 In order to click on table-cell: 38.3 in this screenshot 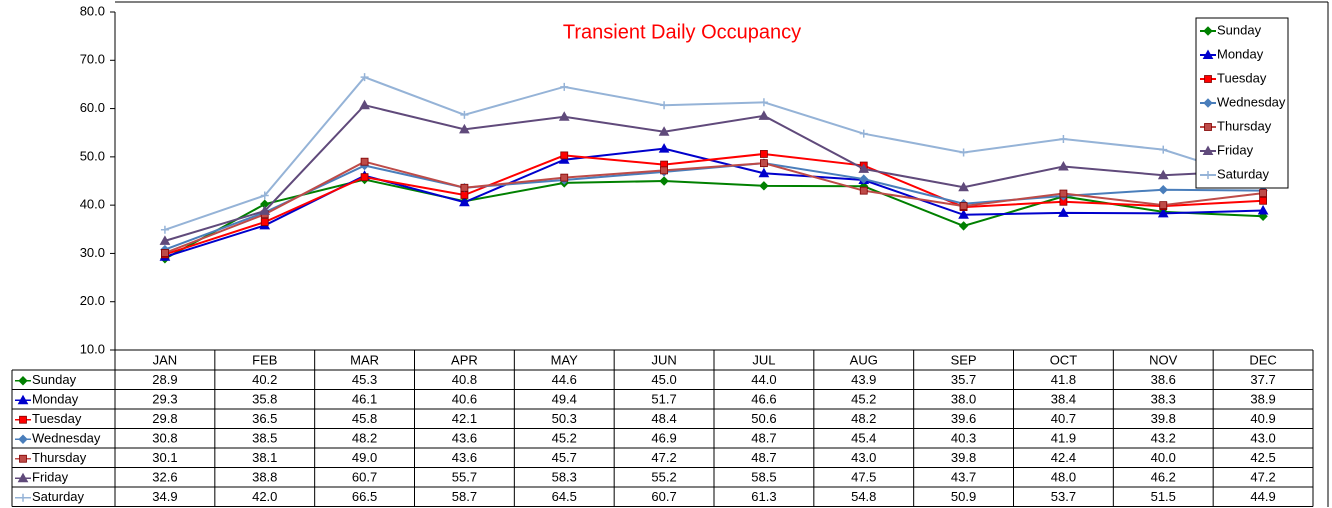, I will do `click(1163, 399)`.